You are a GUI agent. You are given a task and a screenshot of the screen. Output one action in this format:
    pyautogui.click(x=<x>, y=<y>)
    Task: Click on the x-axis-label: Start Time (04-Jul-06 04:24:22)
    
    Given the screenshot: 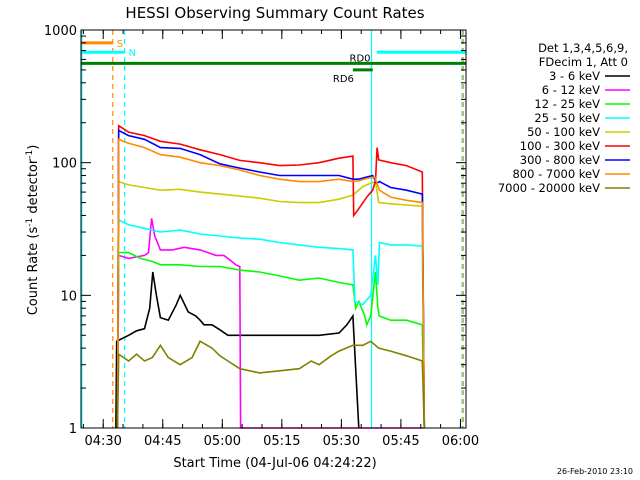 What is the action you would take?
    pyautogui.click(x=274, y=463)
    